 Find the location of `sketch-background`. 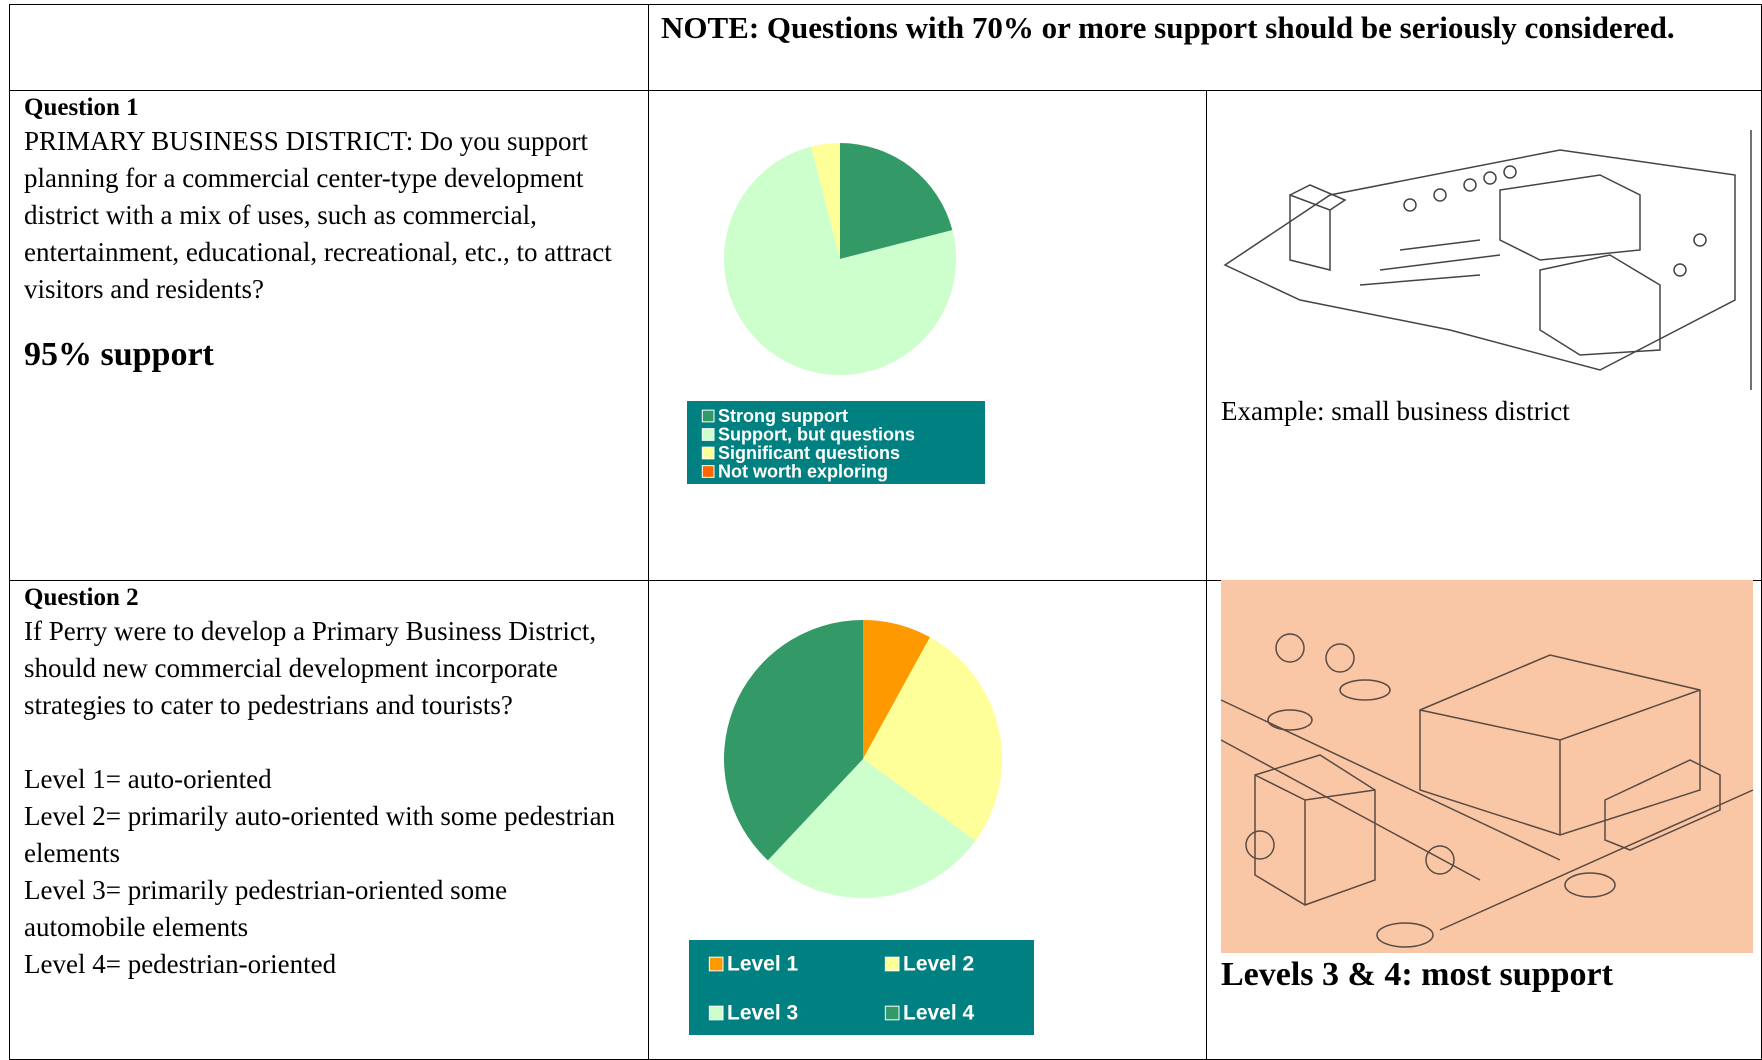

sketch-background is located at coordinates (1487, 766).